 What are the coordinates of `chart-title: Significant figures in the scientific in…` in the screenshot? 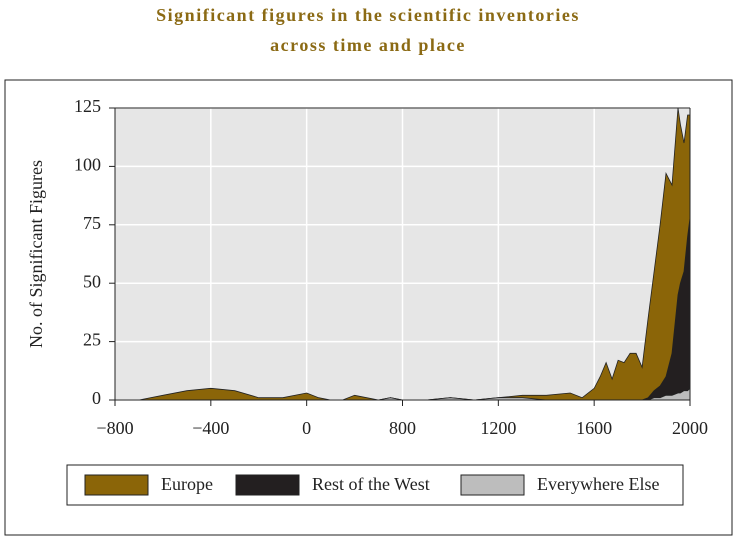 It's located at (368, 15).